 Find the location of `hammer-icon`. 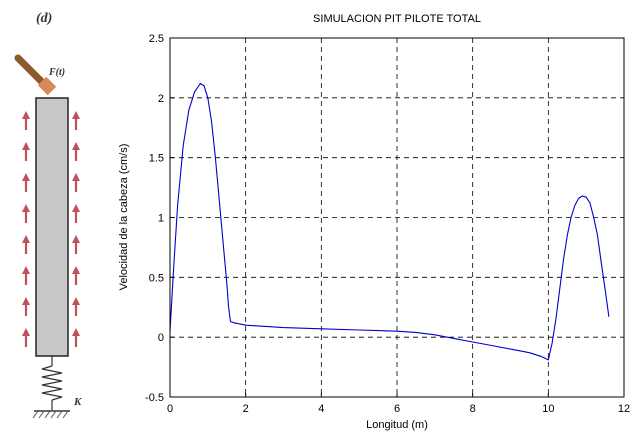

hammer-icon is located at coordinates (35, 75).